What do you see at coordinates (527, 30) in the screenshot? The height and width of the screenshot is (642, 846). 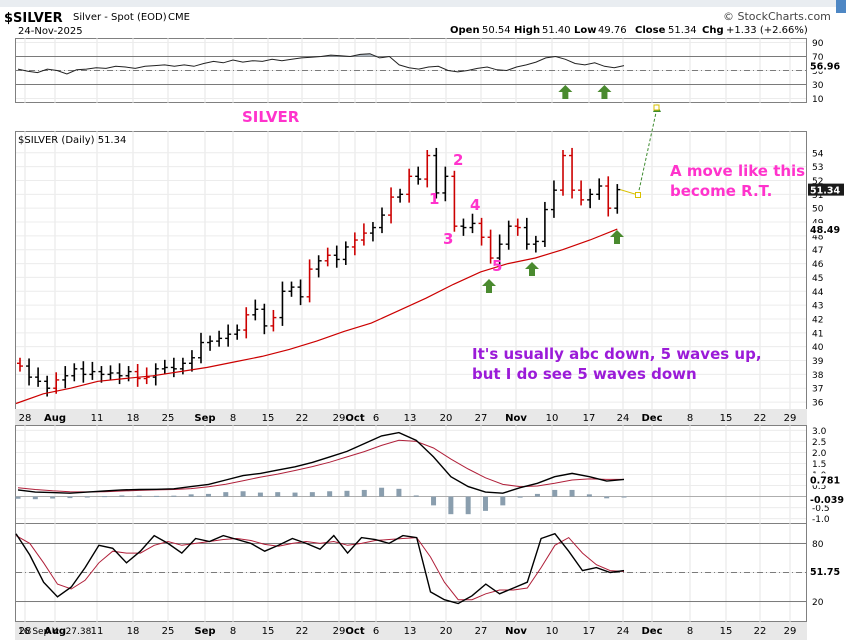 I see `high-label: High` at bounding box center [527, 30].